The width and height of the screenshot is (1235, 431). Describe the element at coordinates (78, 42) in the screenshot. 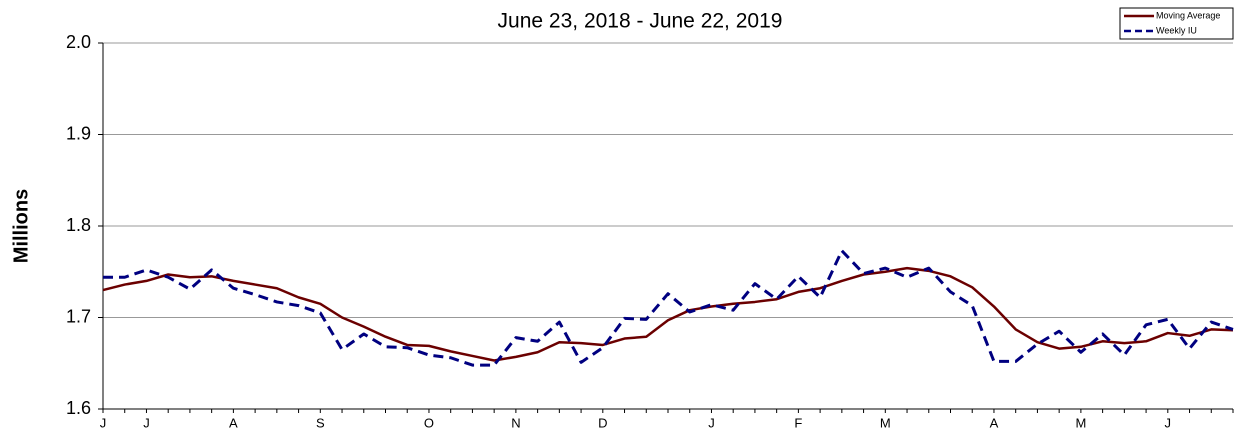

I see `y-tick-label: 2.0` at that location.